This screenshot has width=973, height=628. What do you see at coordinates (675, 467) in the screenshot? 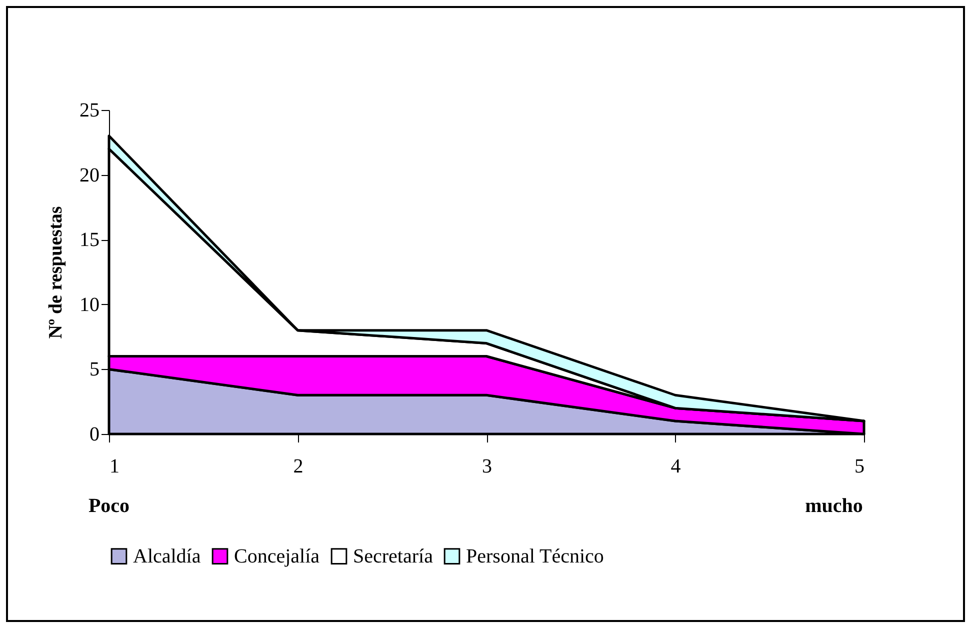
I see `x-tick-label: 4` at bounding box center [675, 467].